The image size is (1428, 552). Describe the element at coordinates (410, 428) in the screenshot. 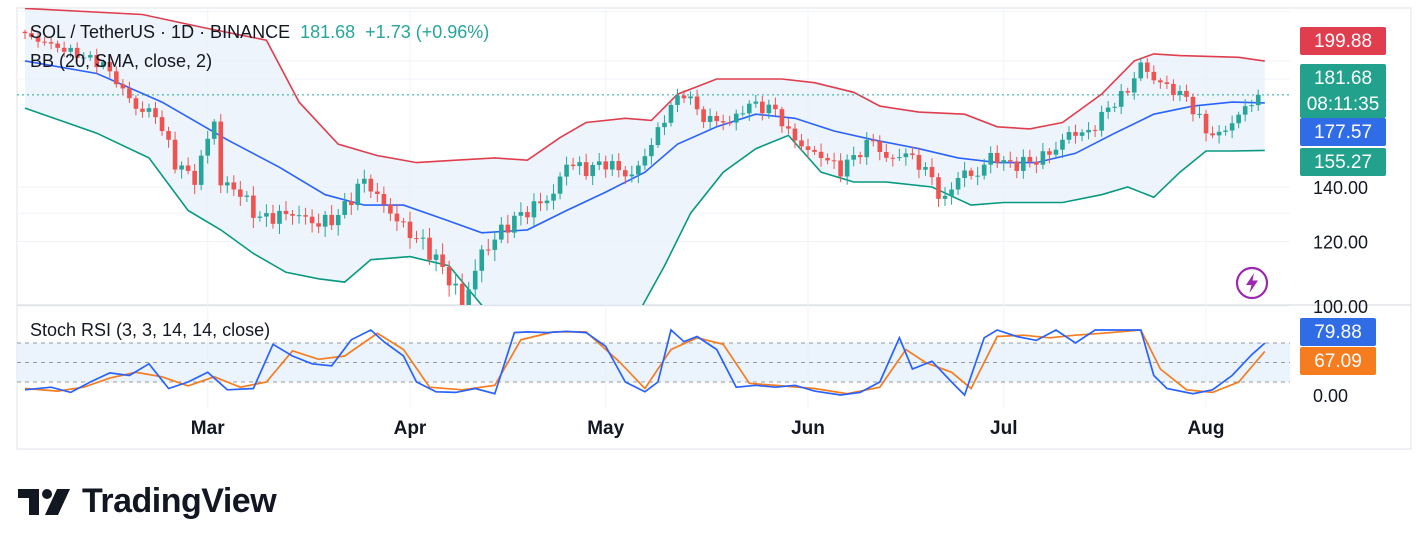

I see `time-axis-tick: Apr` at that location.